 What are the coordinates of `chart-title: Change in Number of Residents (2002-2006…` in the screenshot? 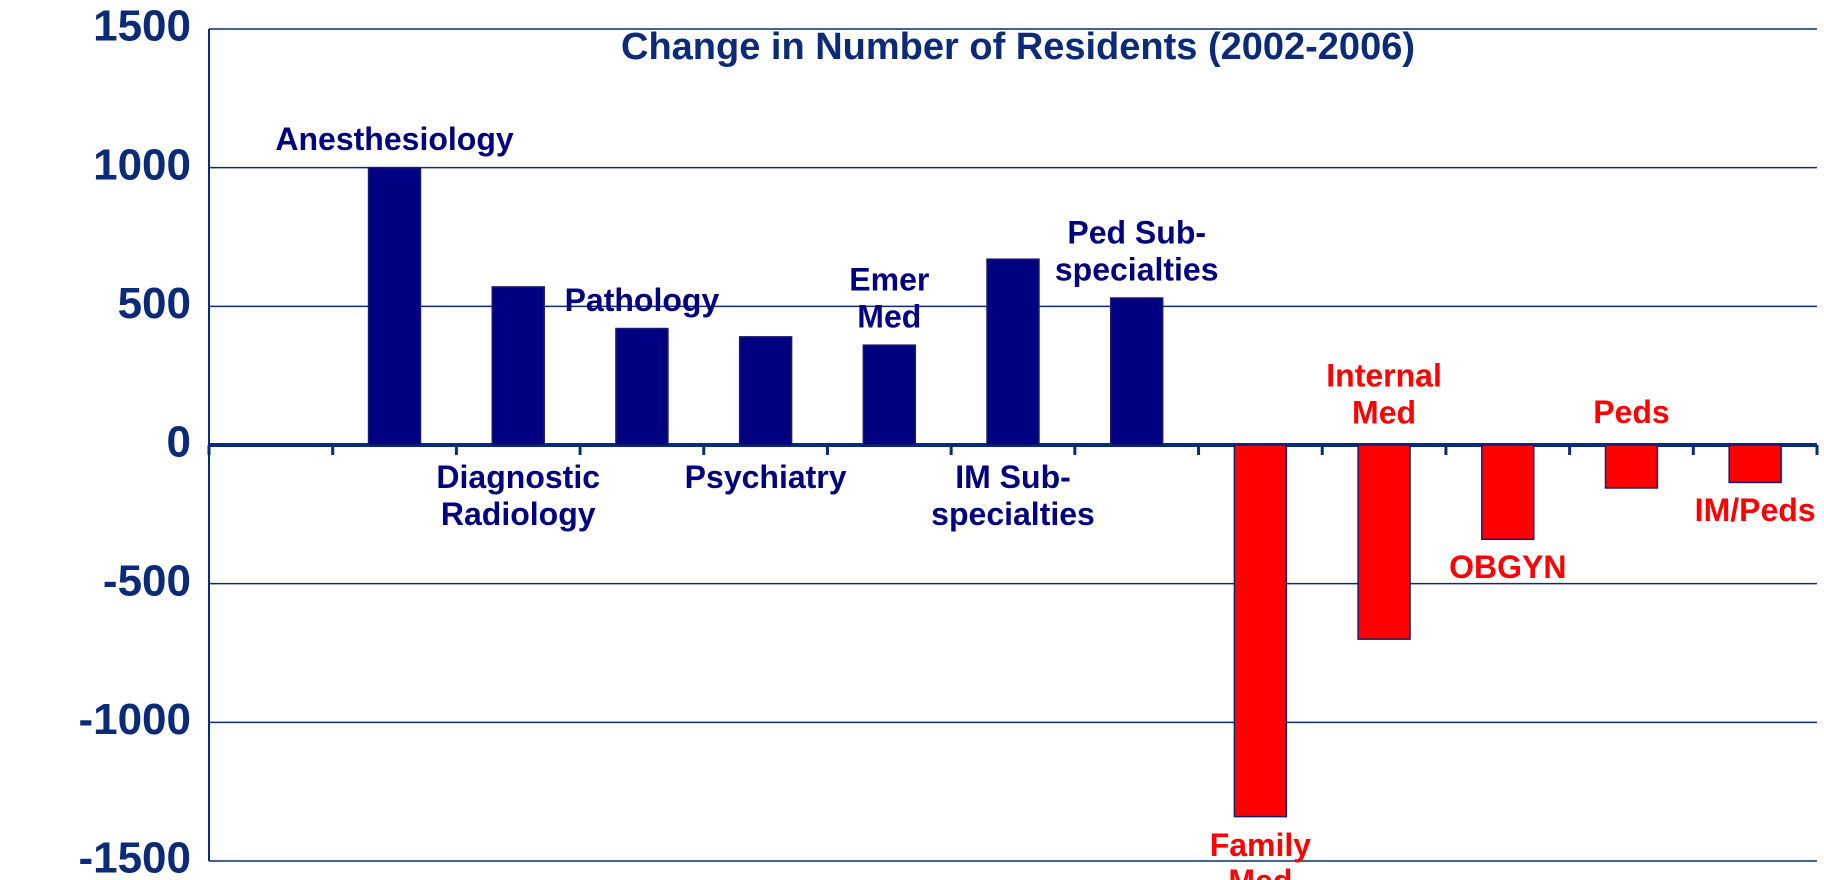 It's located at (1018, 47).